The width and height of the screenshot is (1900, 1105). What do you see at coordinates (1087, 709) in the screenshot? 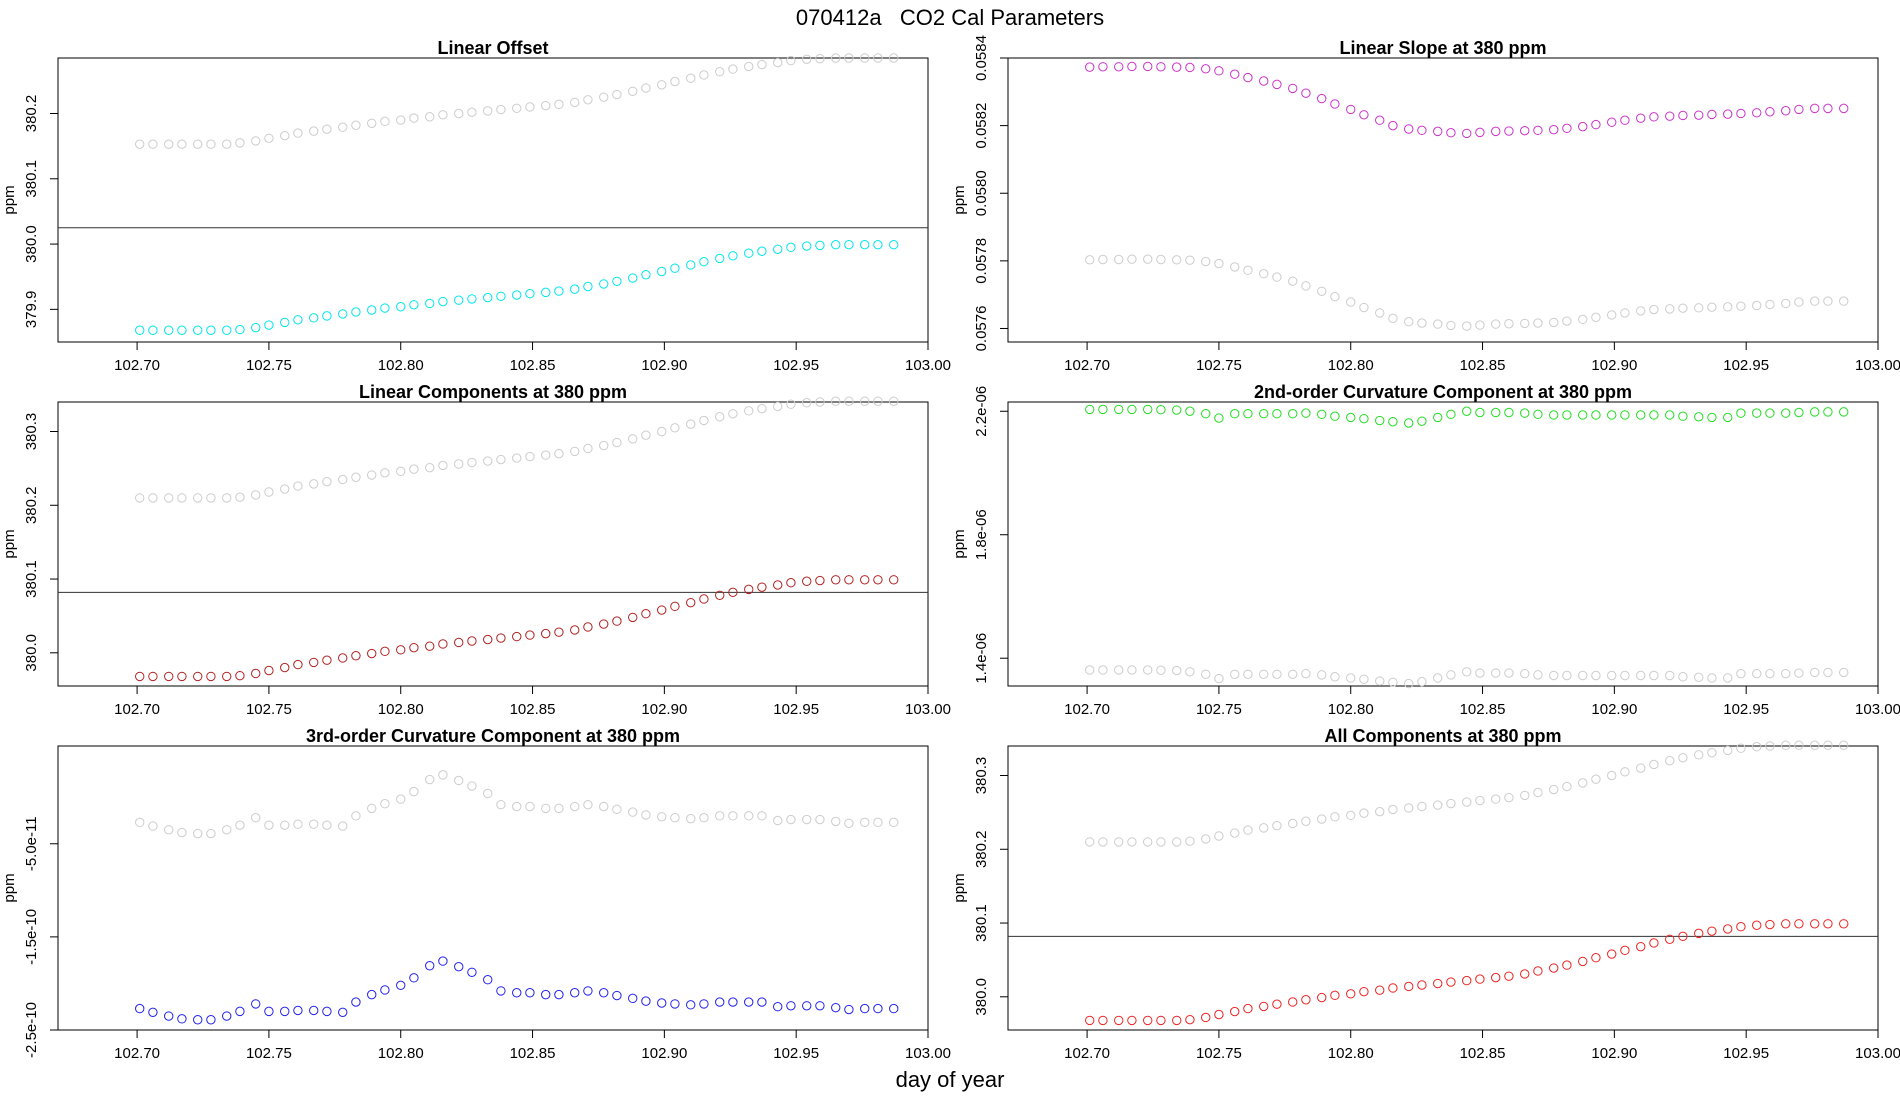
I see `x-tick-label: 102.70` at bounding box center [1087, 709].